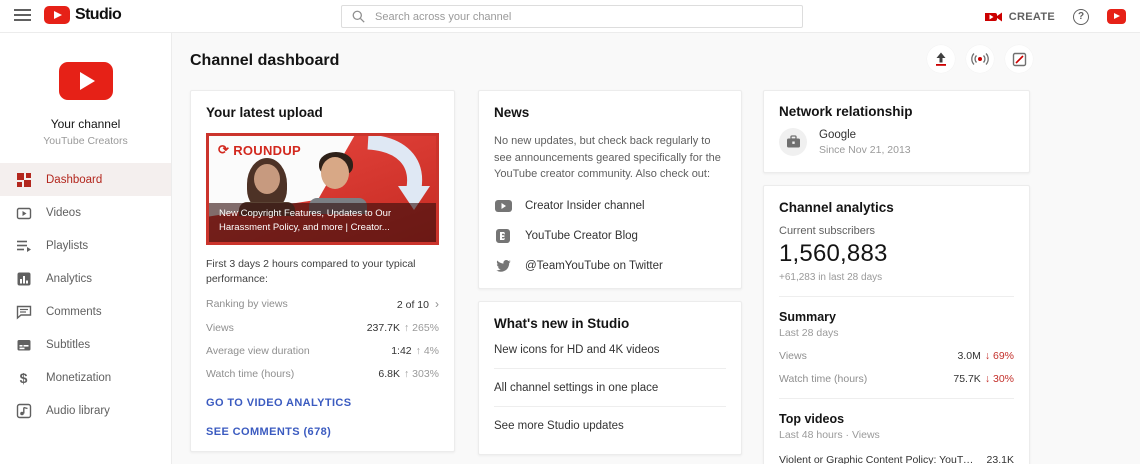 This screenshot has height=464, width=1140. I want to click on creator-insider-link: Creator Insider channel, so click(610, 205).